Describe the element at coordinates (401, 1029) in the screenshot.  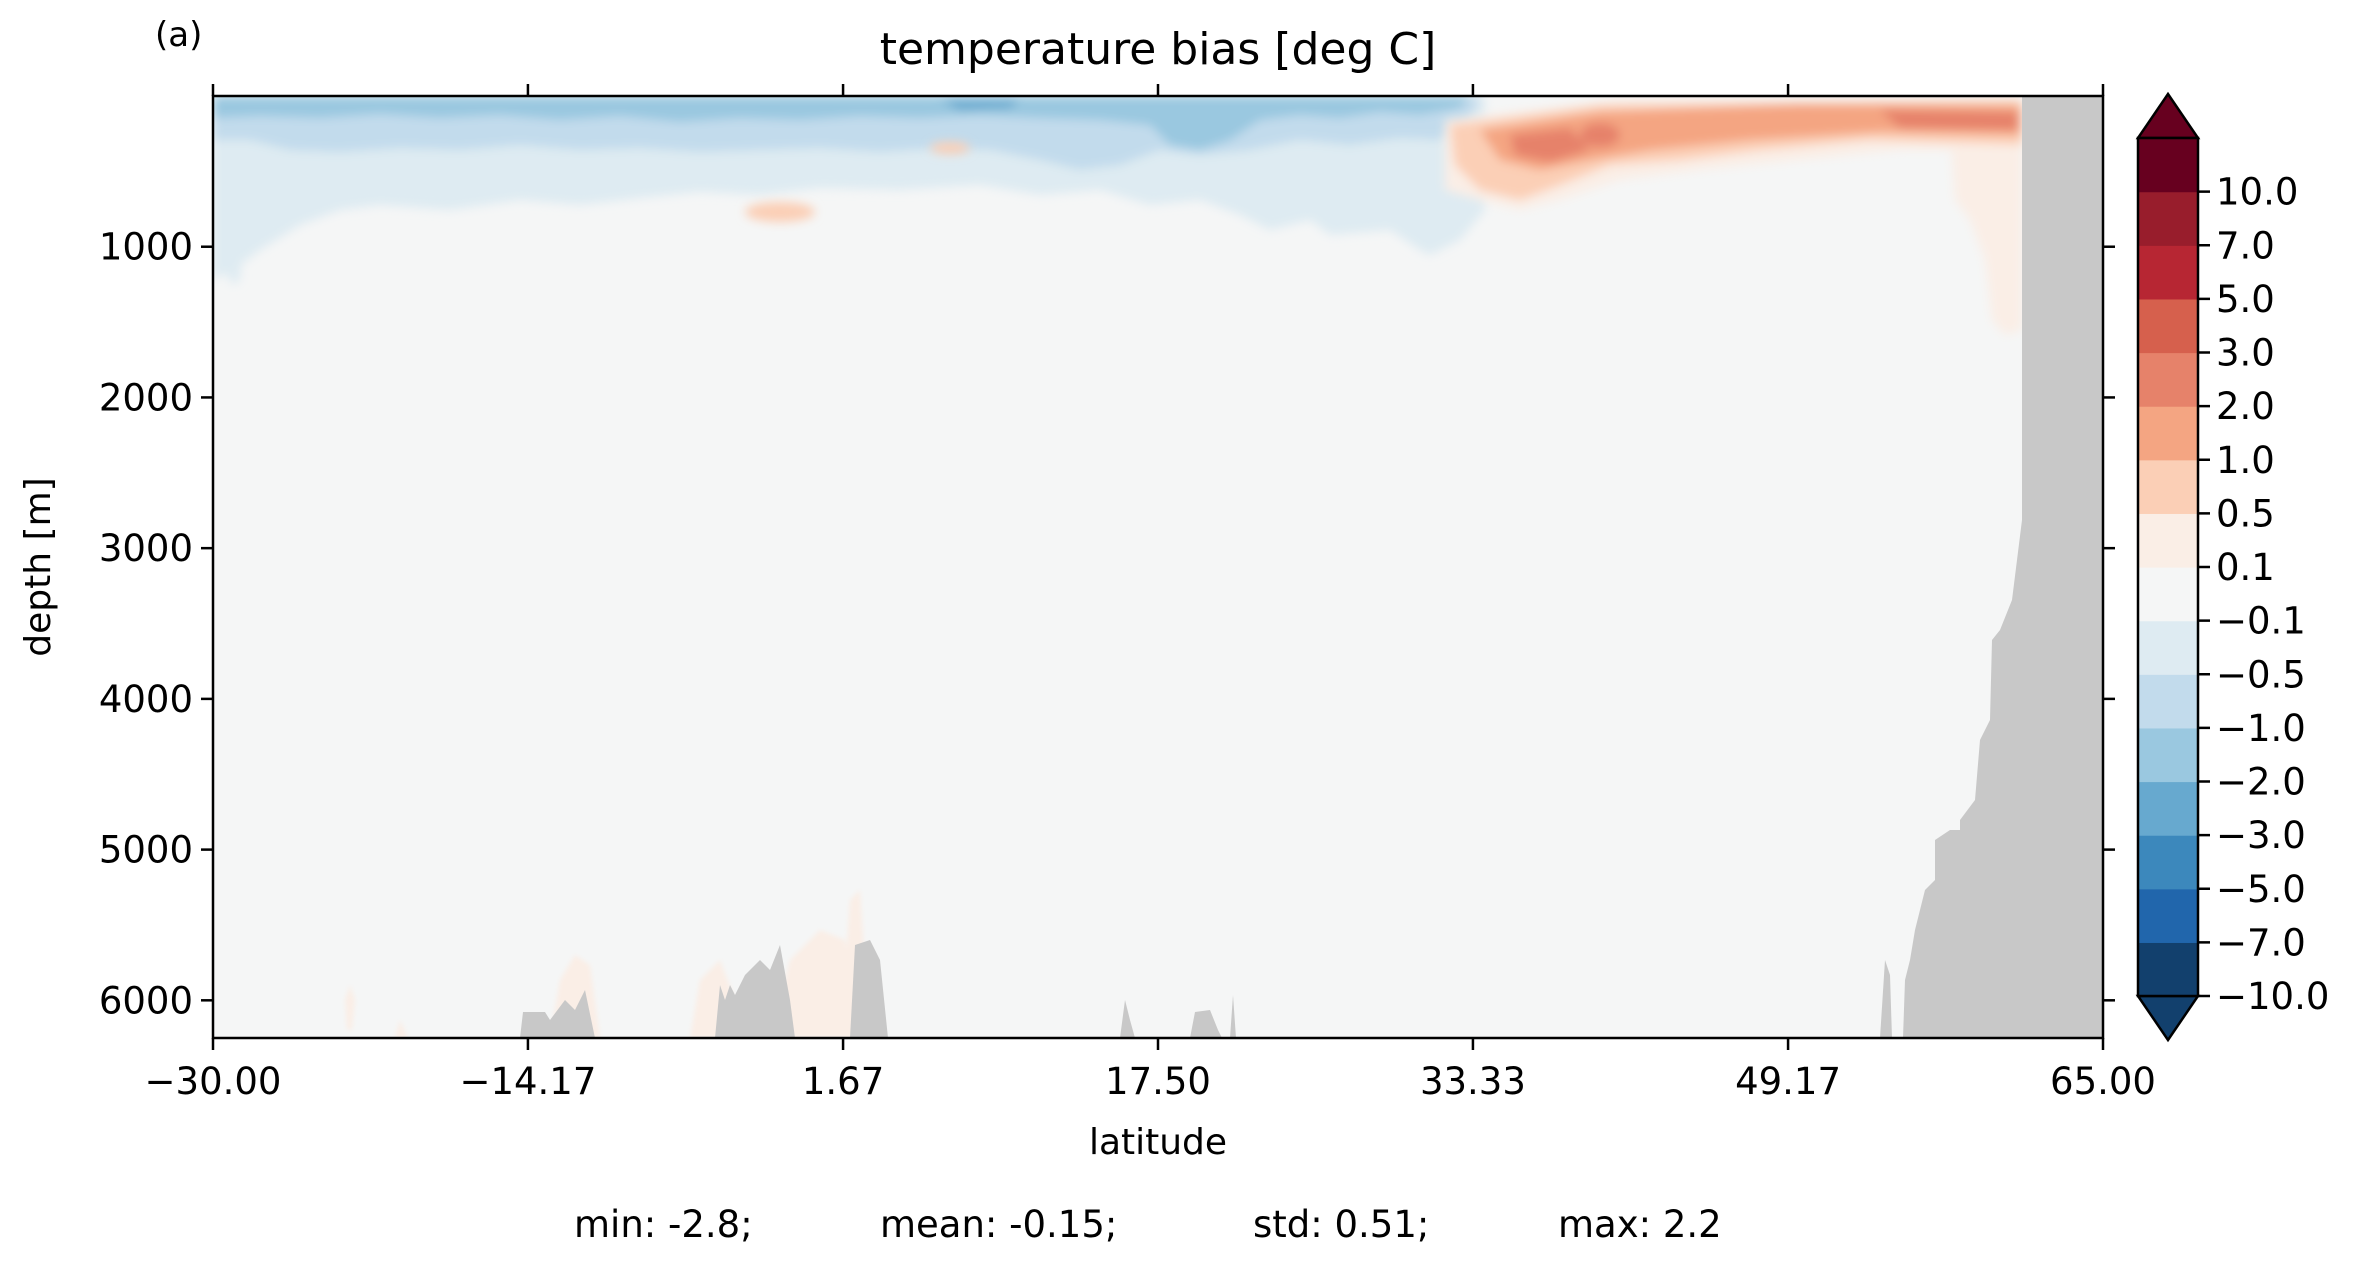
I see `deep-warm-patch-f` at that location.